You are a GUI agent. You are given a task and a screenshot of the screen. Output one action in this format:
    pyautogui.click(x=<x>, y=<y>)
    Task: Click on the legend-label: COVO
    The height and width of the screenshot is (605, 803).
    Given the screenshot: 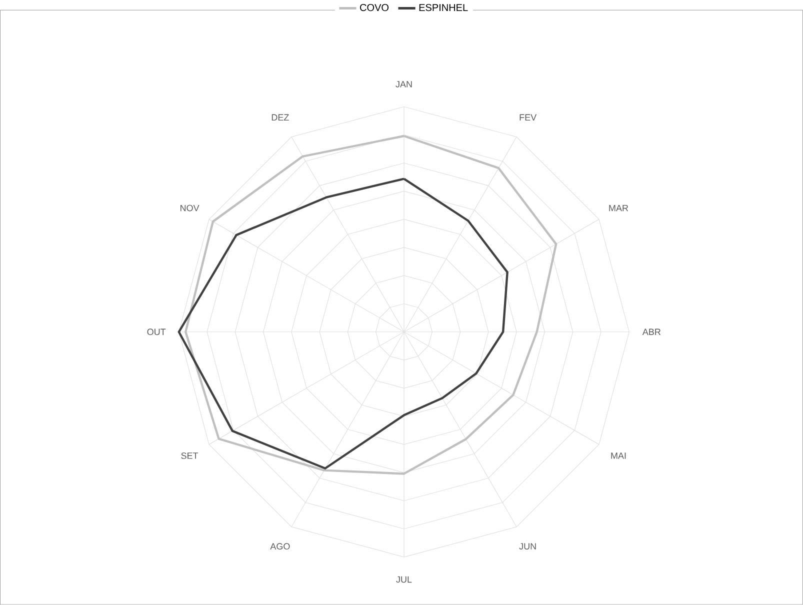 What is the action you would take?
    pyautogui.click(x=374, y=8)
    